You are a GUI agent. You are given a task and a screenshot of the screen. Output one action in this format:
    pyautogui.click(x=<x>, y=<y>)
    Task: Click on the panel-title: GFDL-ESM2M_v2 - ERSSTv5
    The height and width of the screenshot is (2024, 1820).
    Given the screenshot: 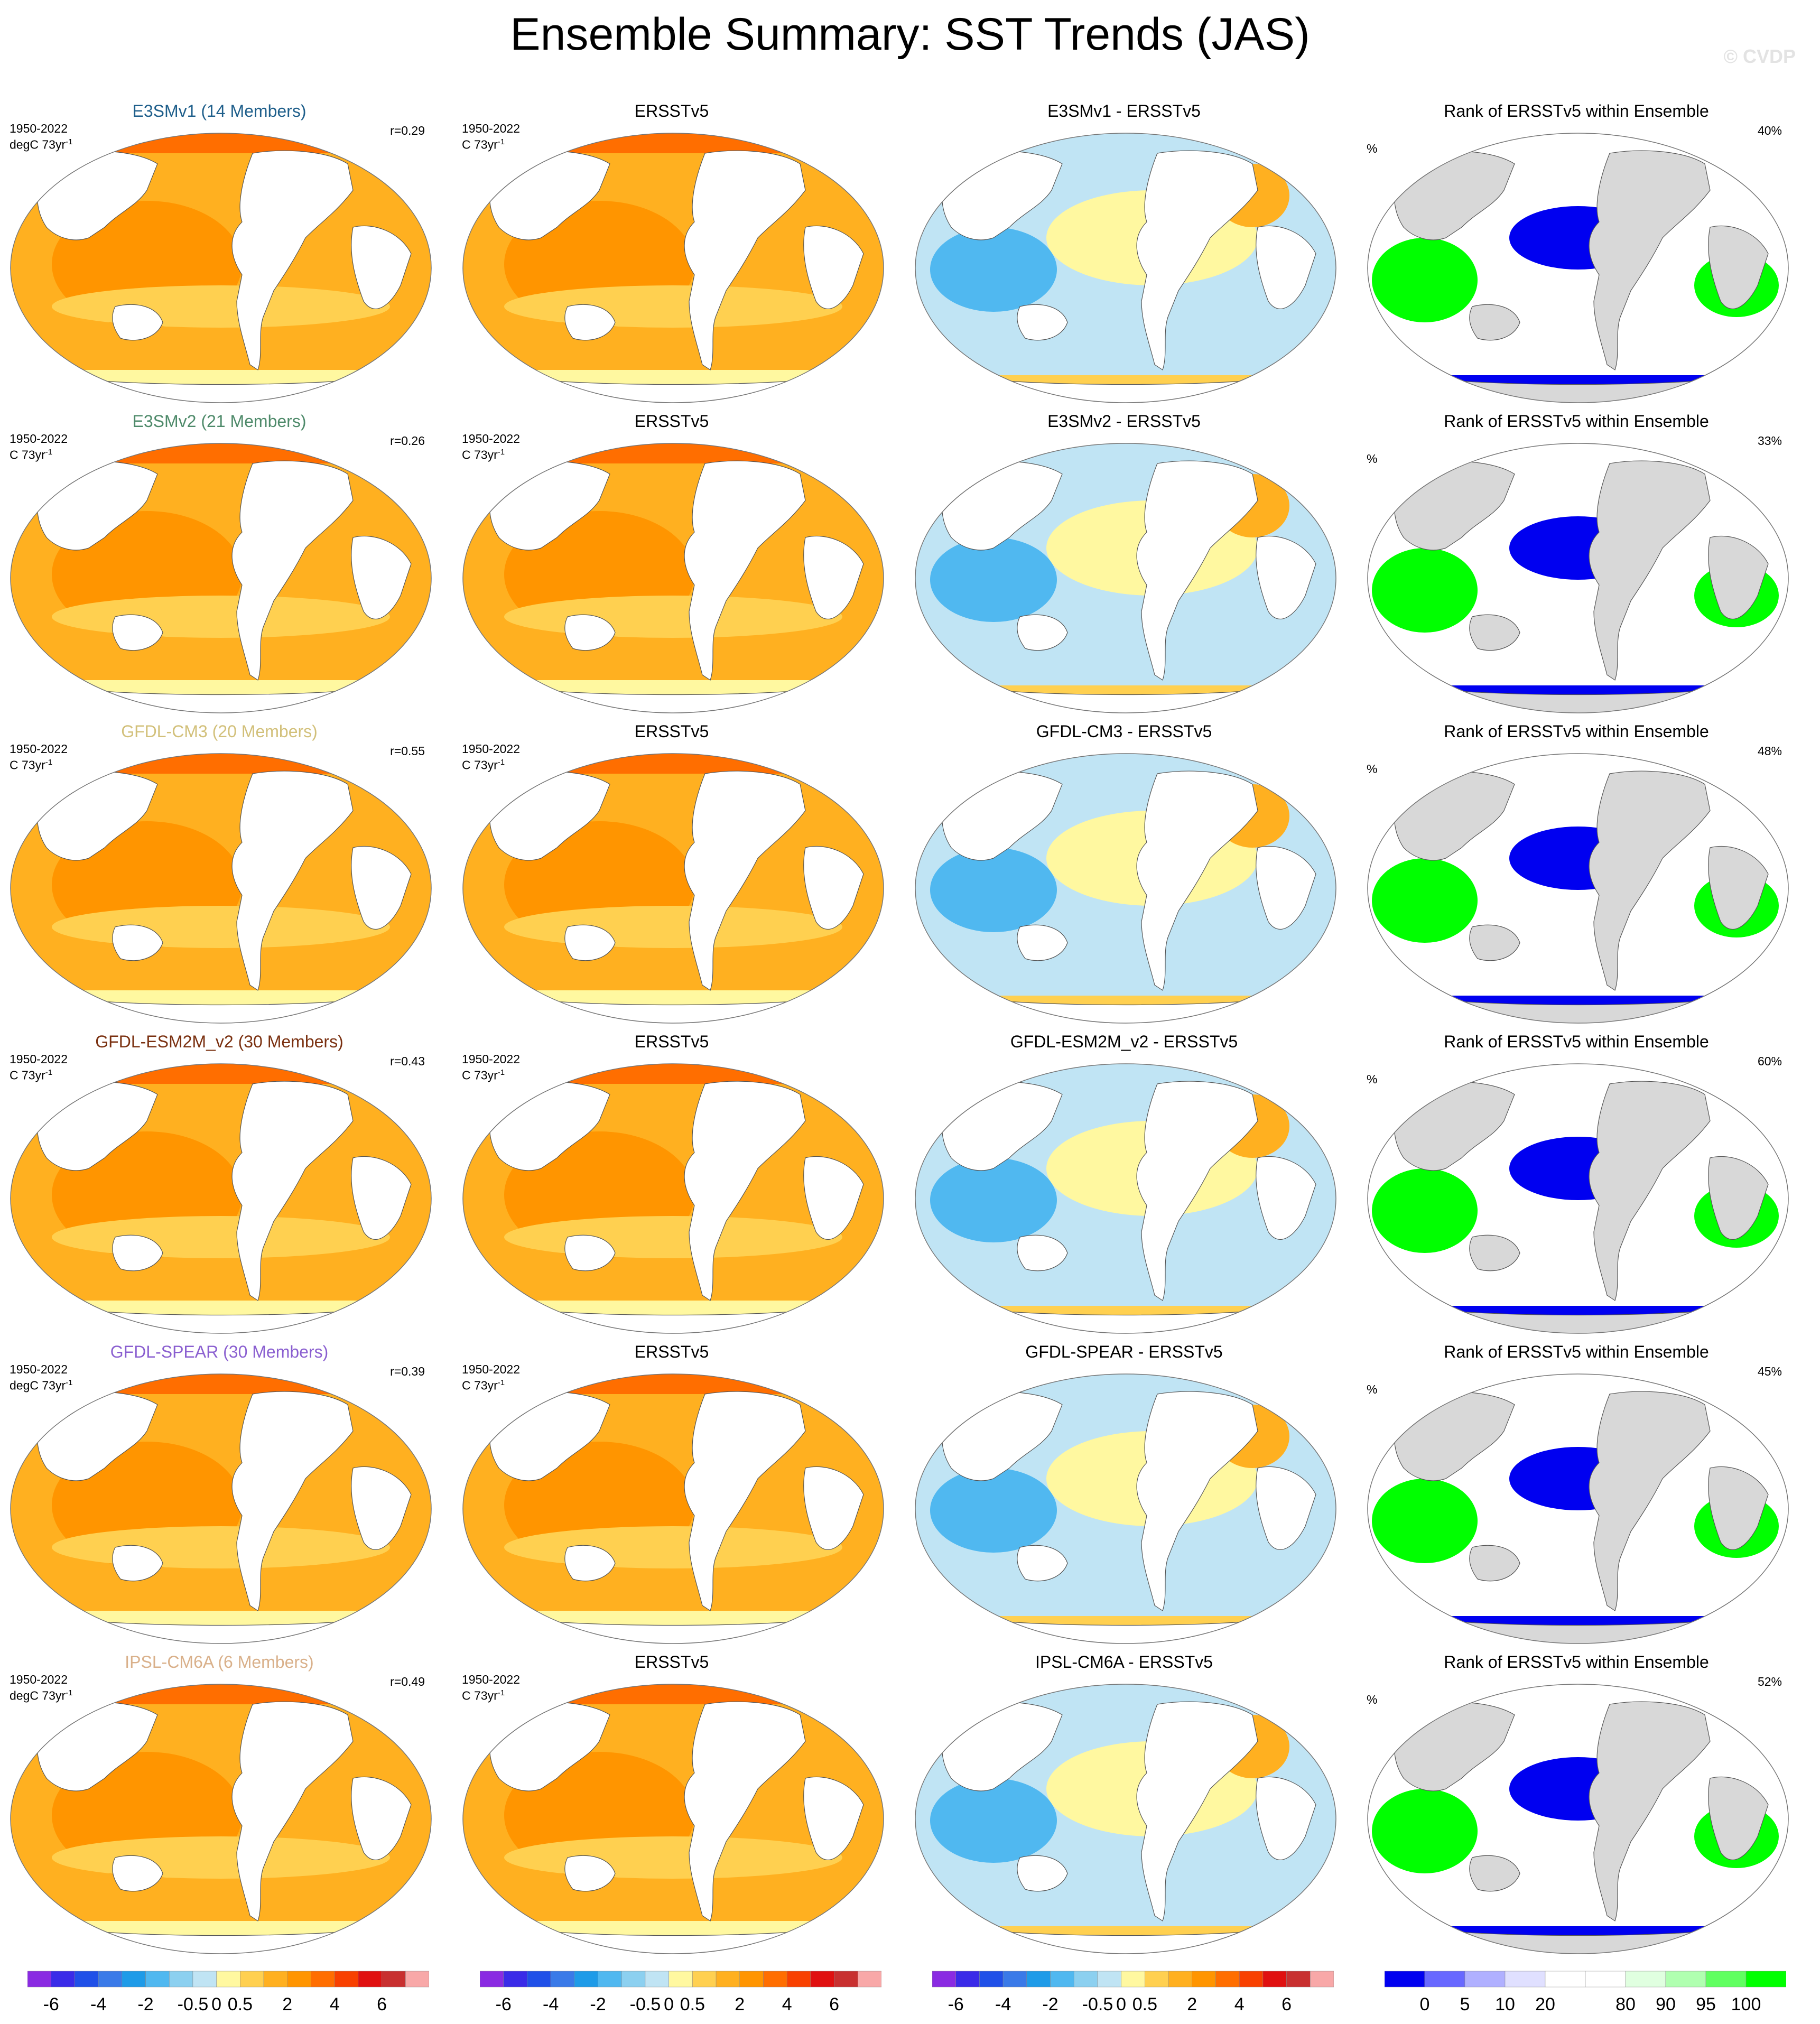 What is the action you would take?
    pyautogui.click(x=1124, y=1041)
    